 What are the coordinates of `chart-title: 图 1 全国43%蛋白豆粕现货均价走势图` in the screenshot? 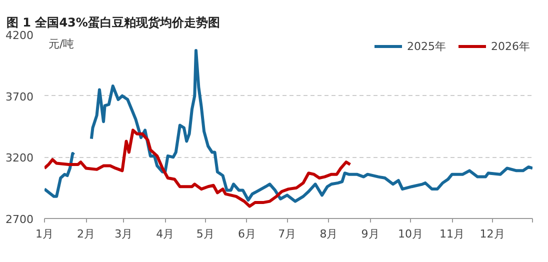 It's located at (113, 23).